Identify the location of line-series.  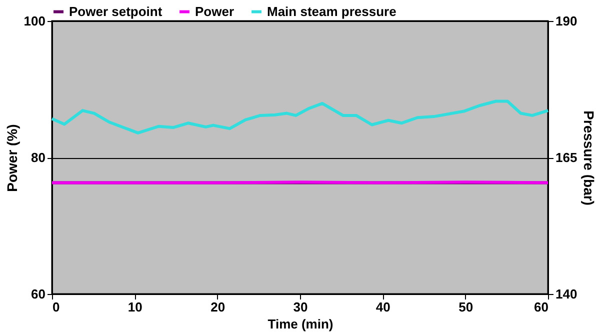
(300, 117).